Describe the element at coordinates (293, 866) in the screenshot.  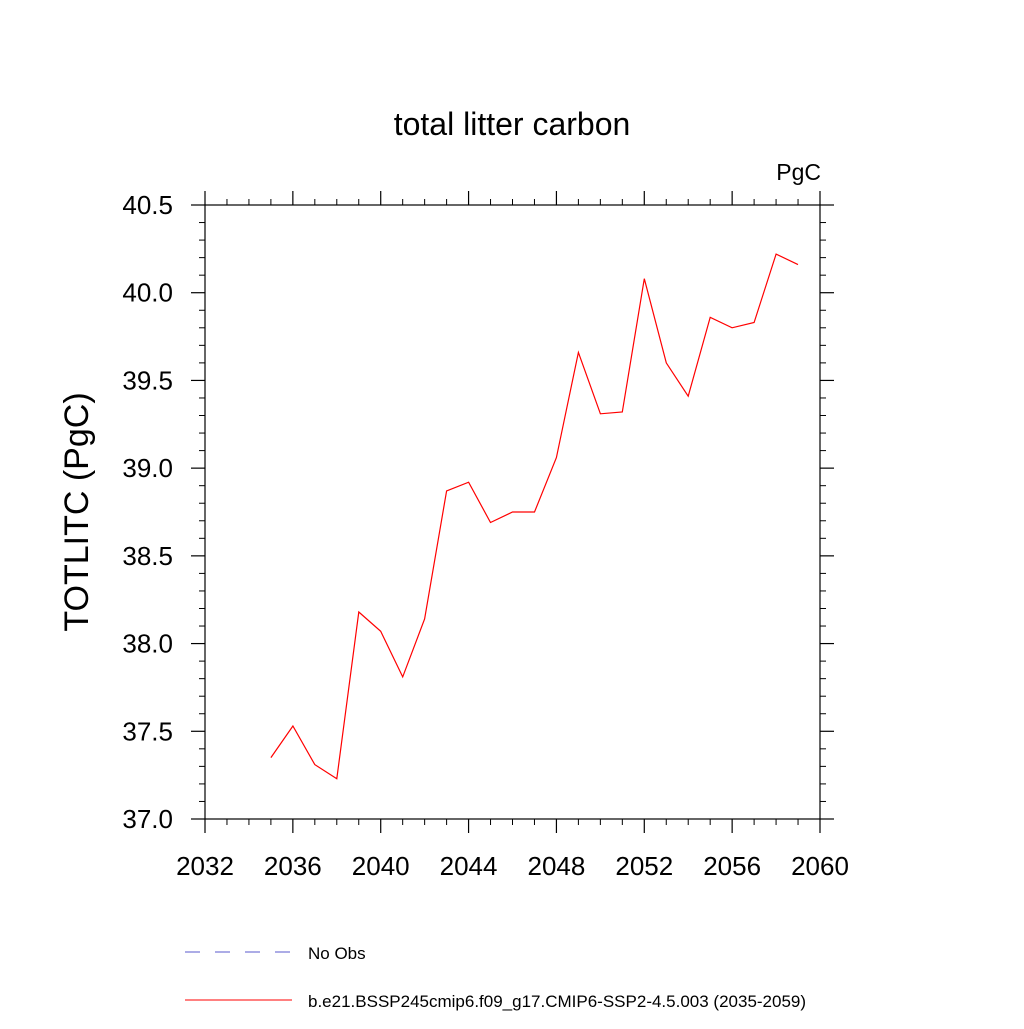
I see `x-tick-label: 2036` at that location.